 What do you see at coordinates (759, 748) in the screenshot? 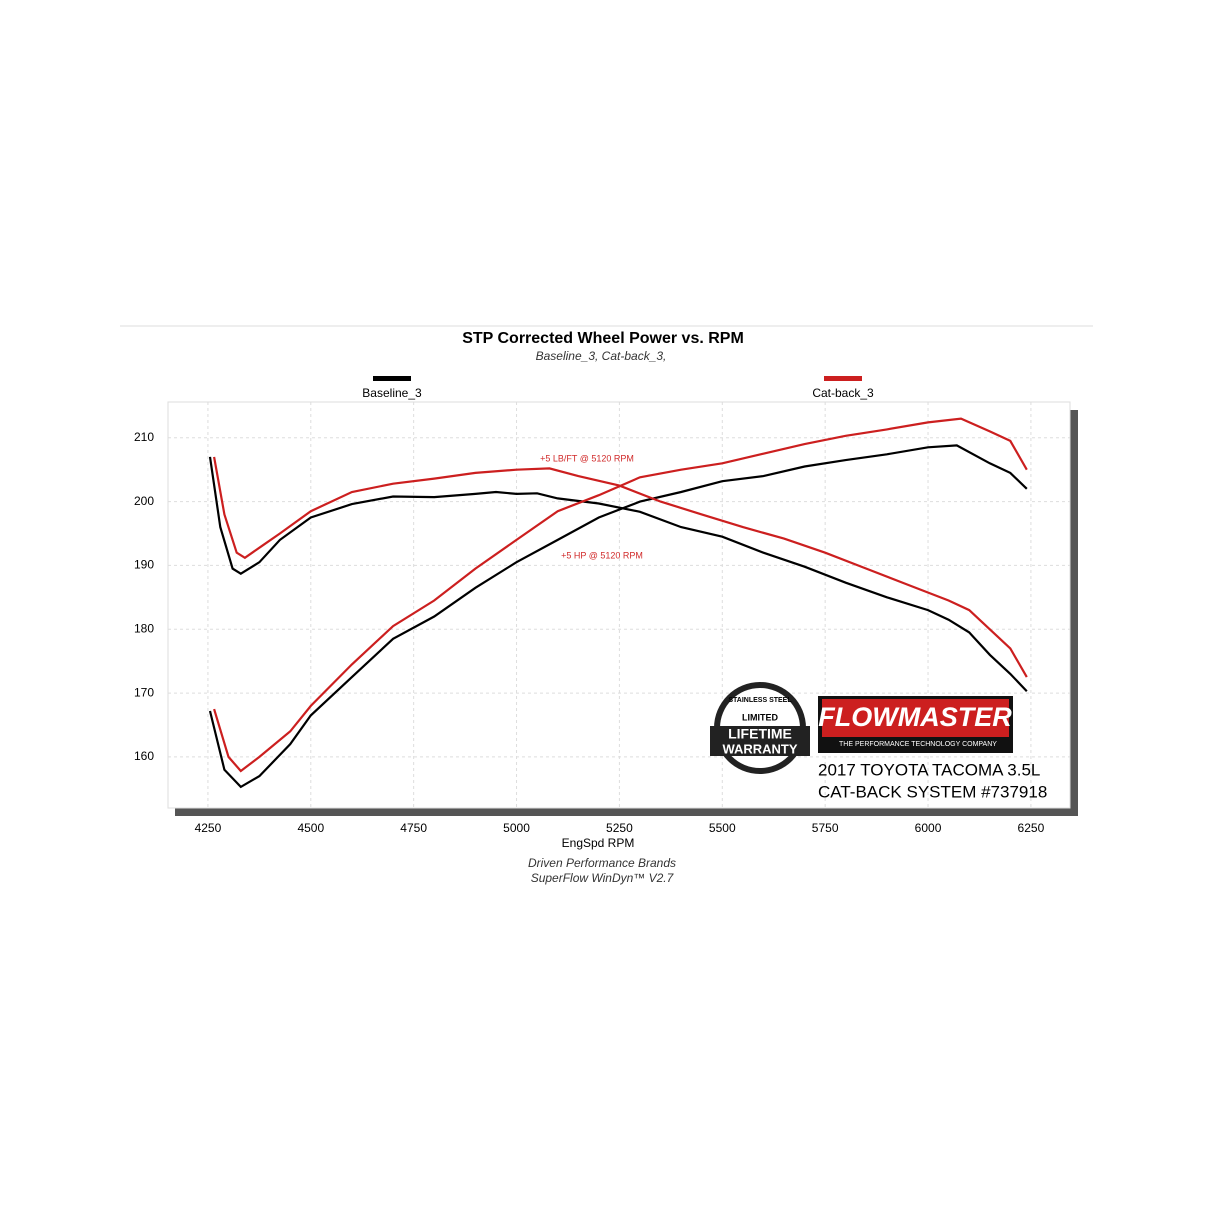
I see `badge-text: WARRANTY` at bounding box center [759, 748].